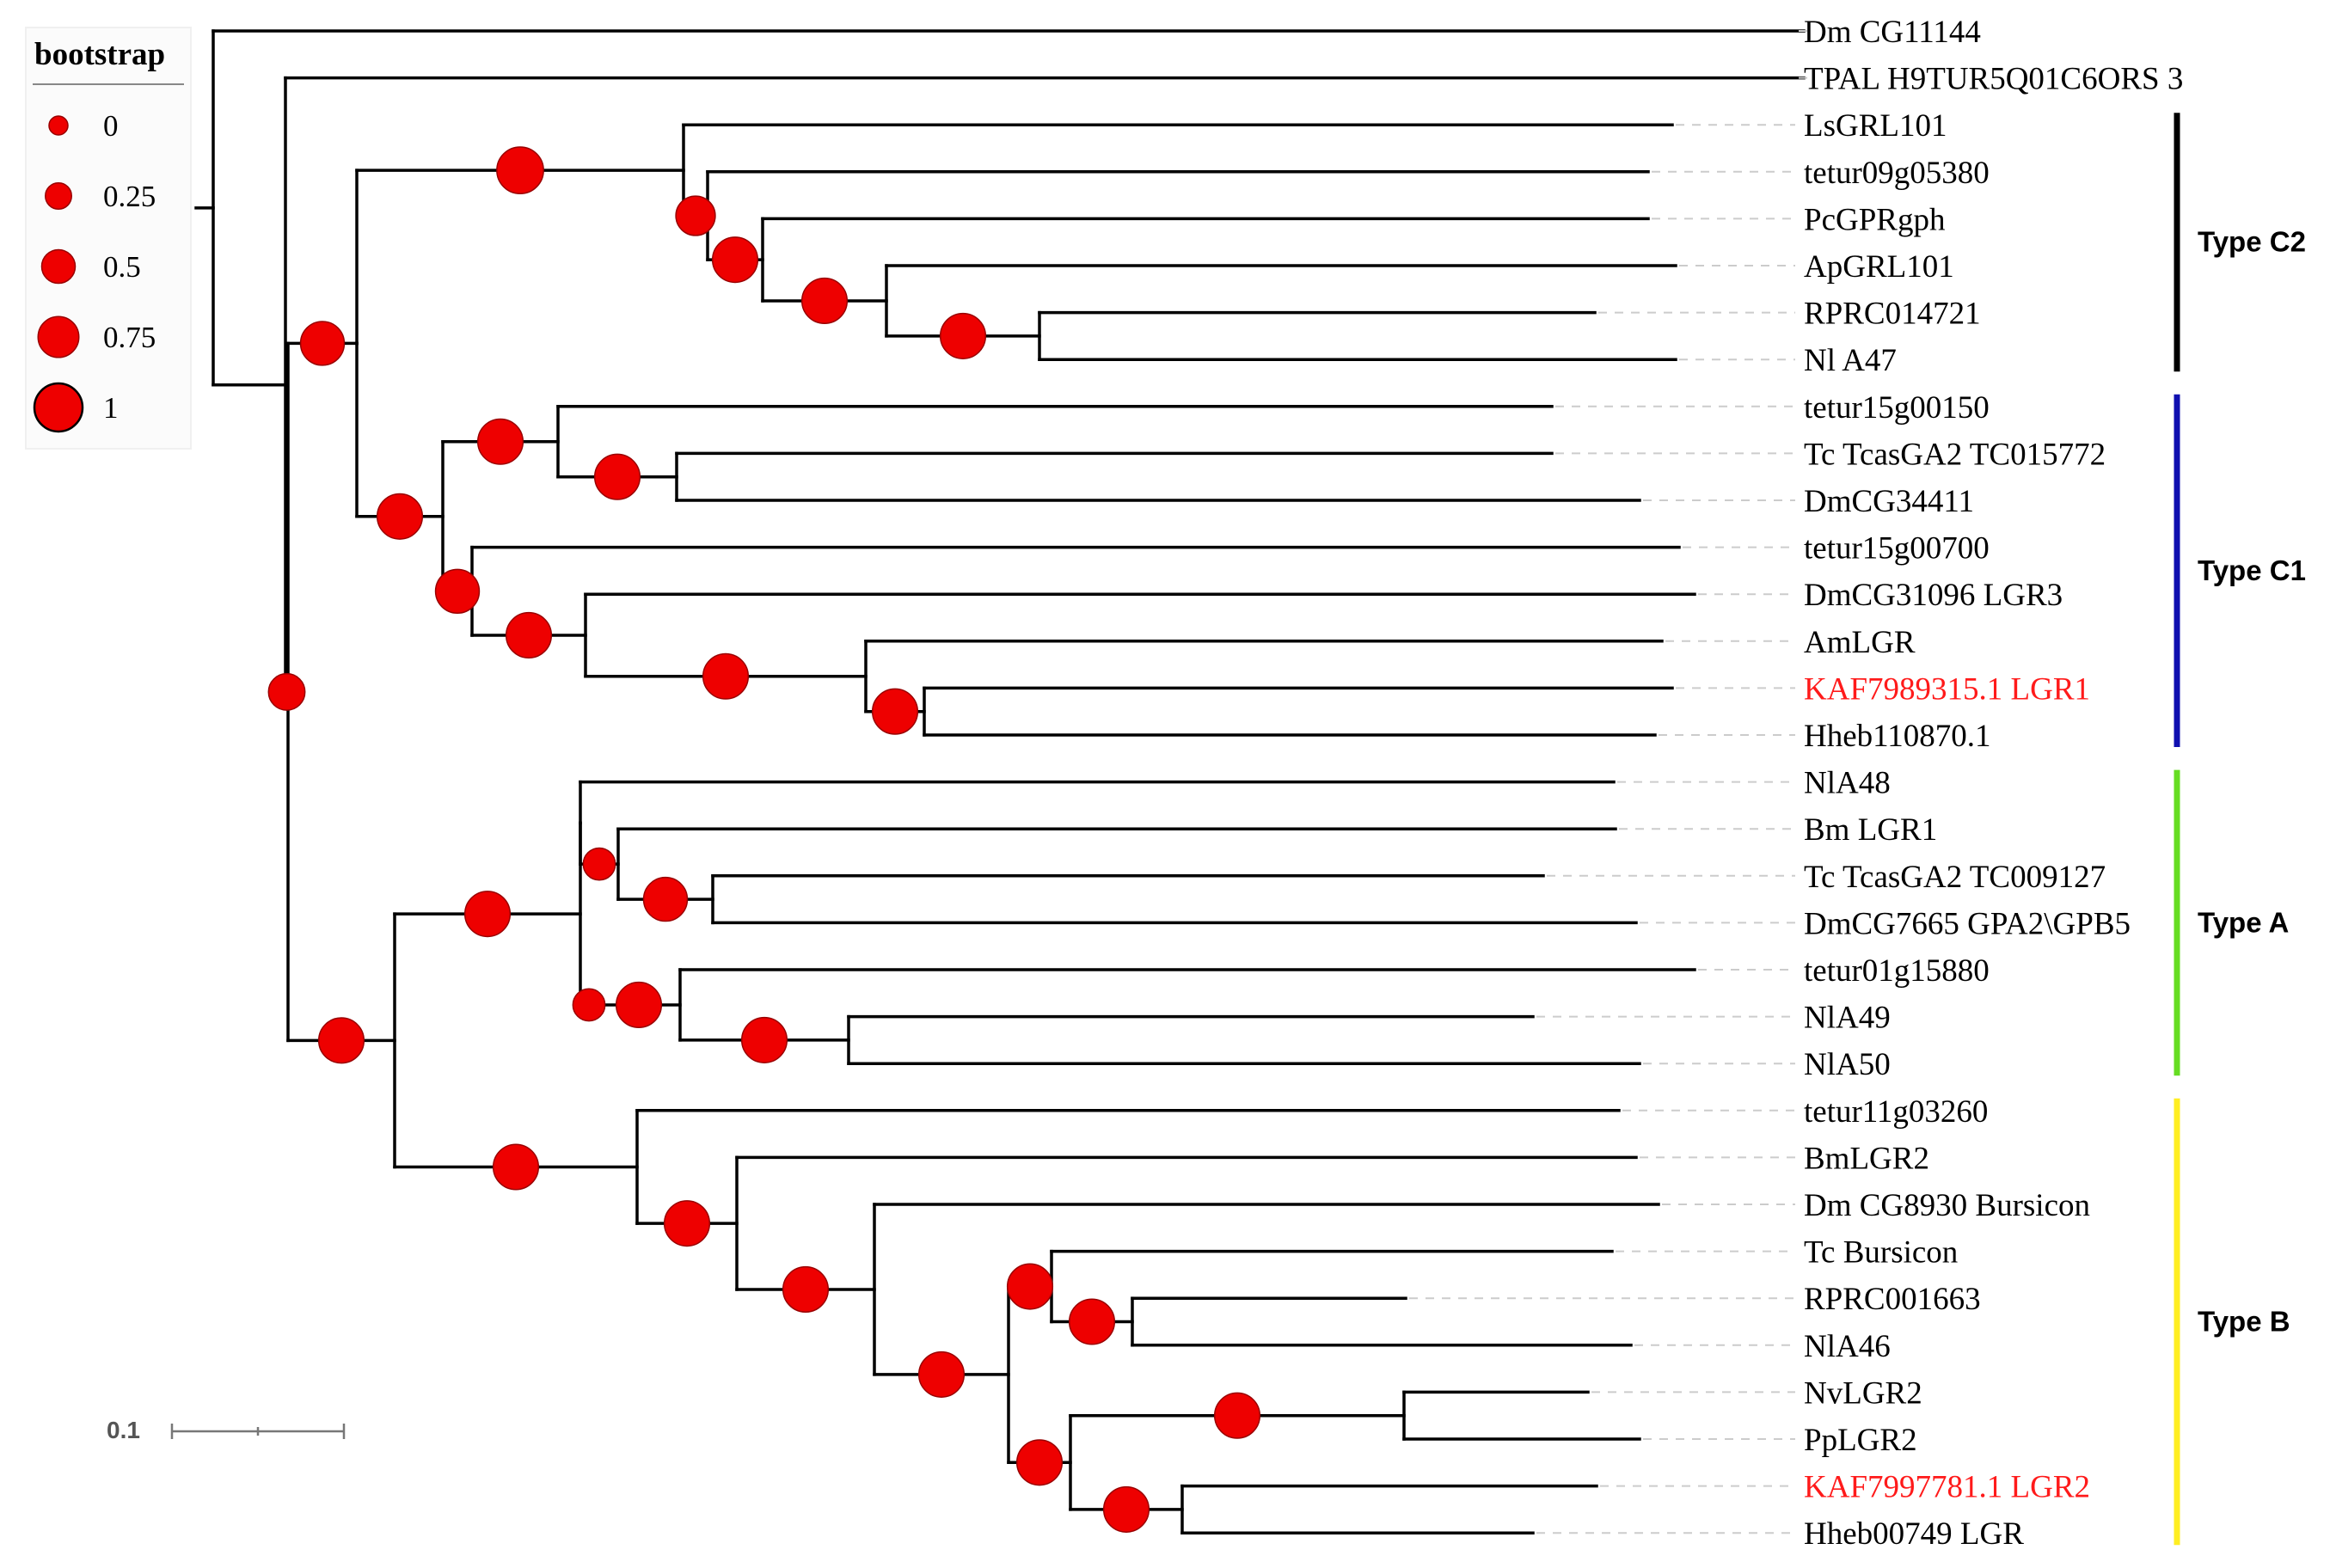 This screenshot has height=1568, width=2330. What do you see at coordinates (806, 1289) in the screenshot?
I see `bootstrap-node-n27` at bounding box center [806, 1289].